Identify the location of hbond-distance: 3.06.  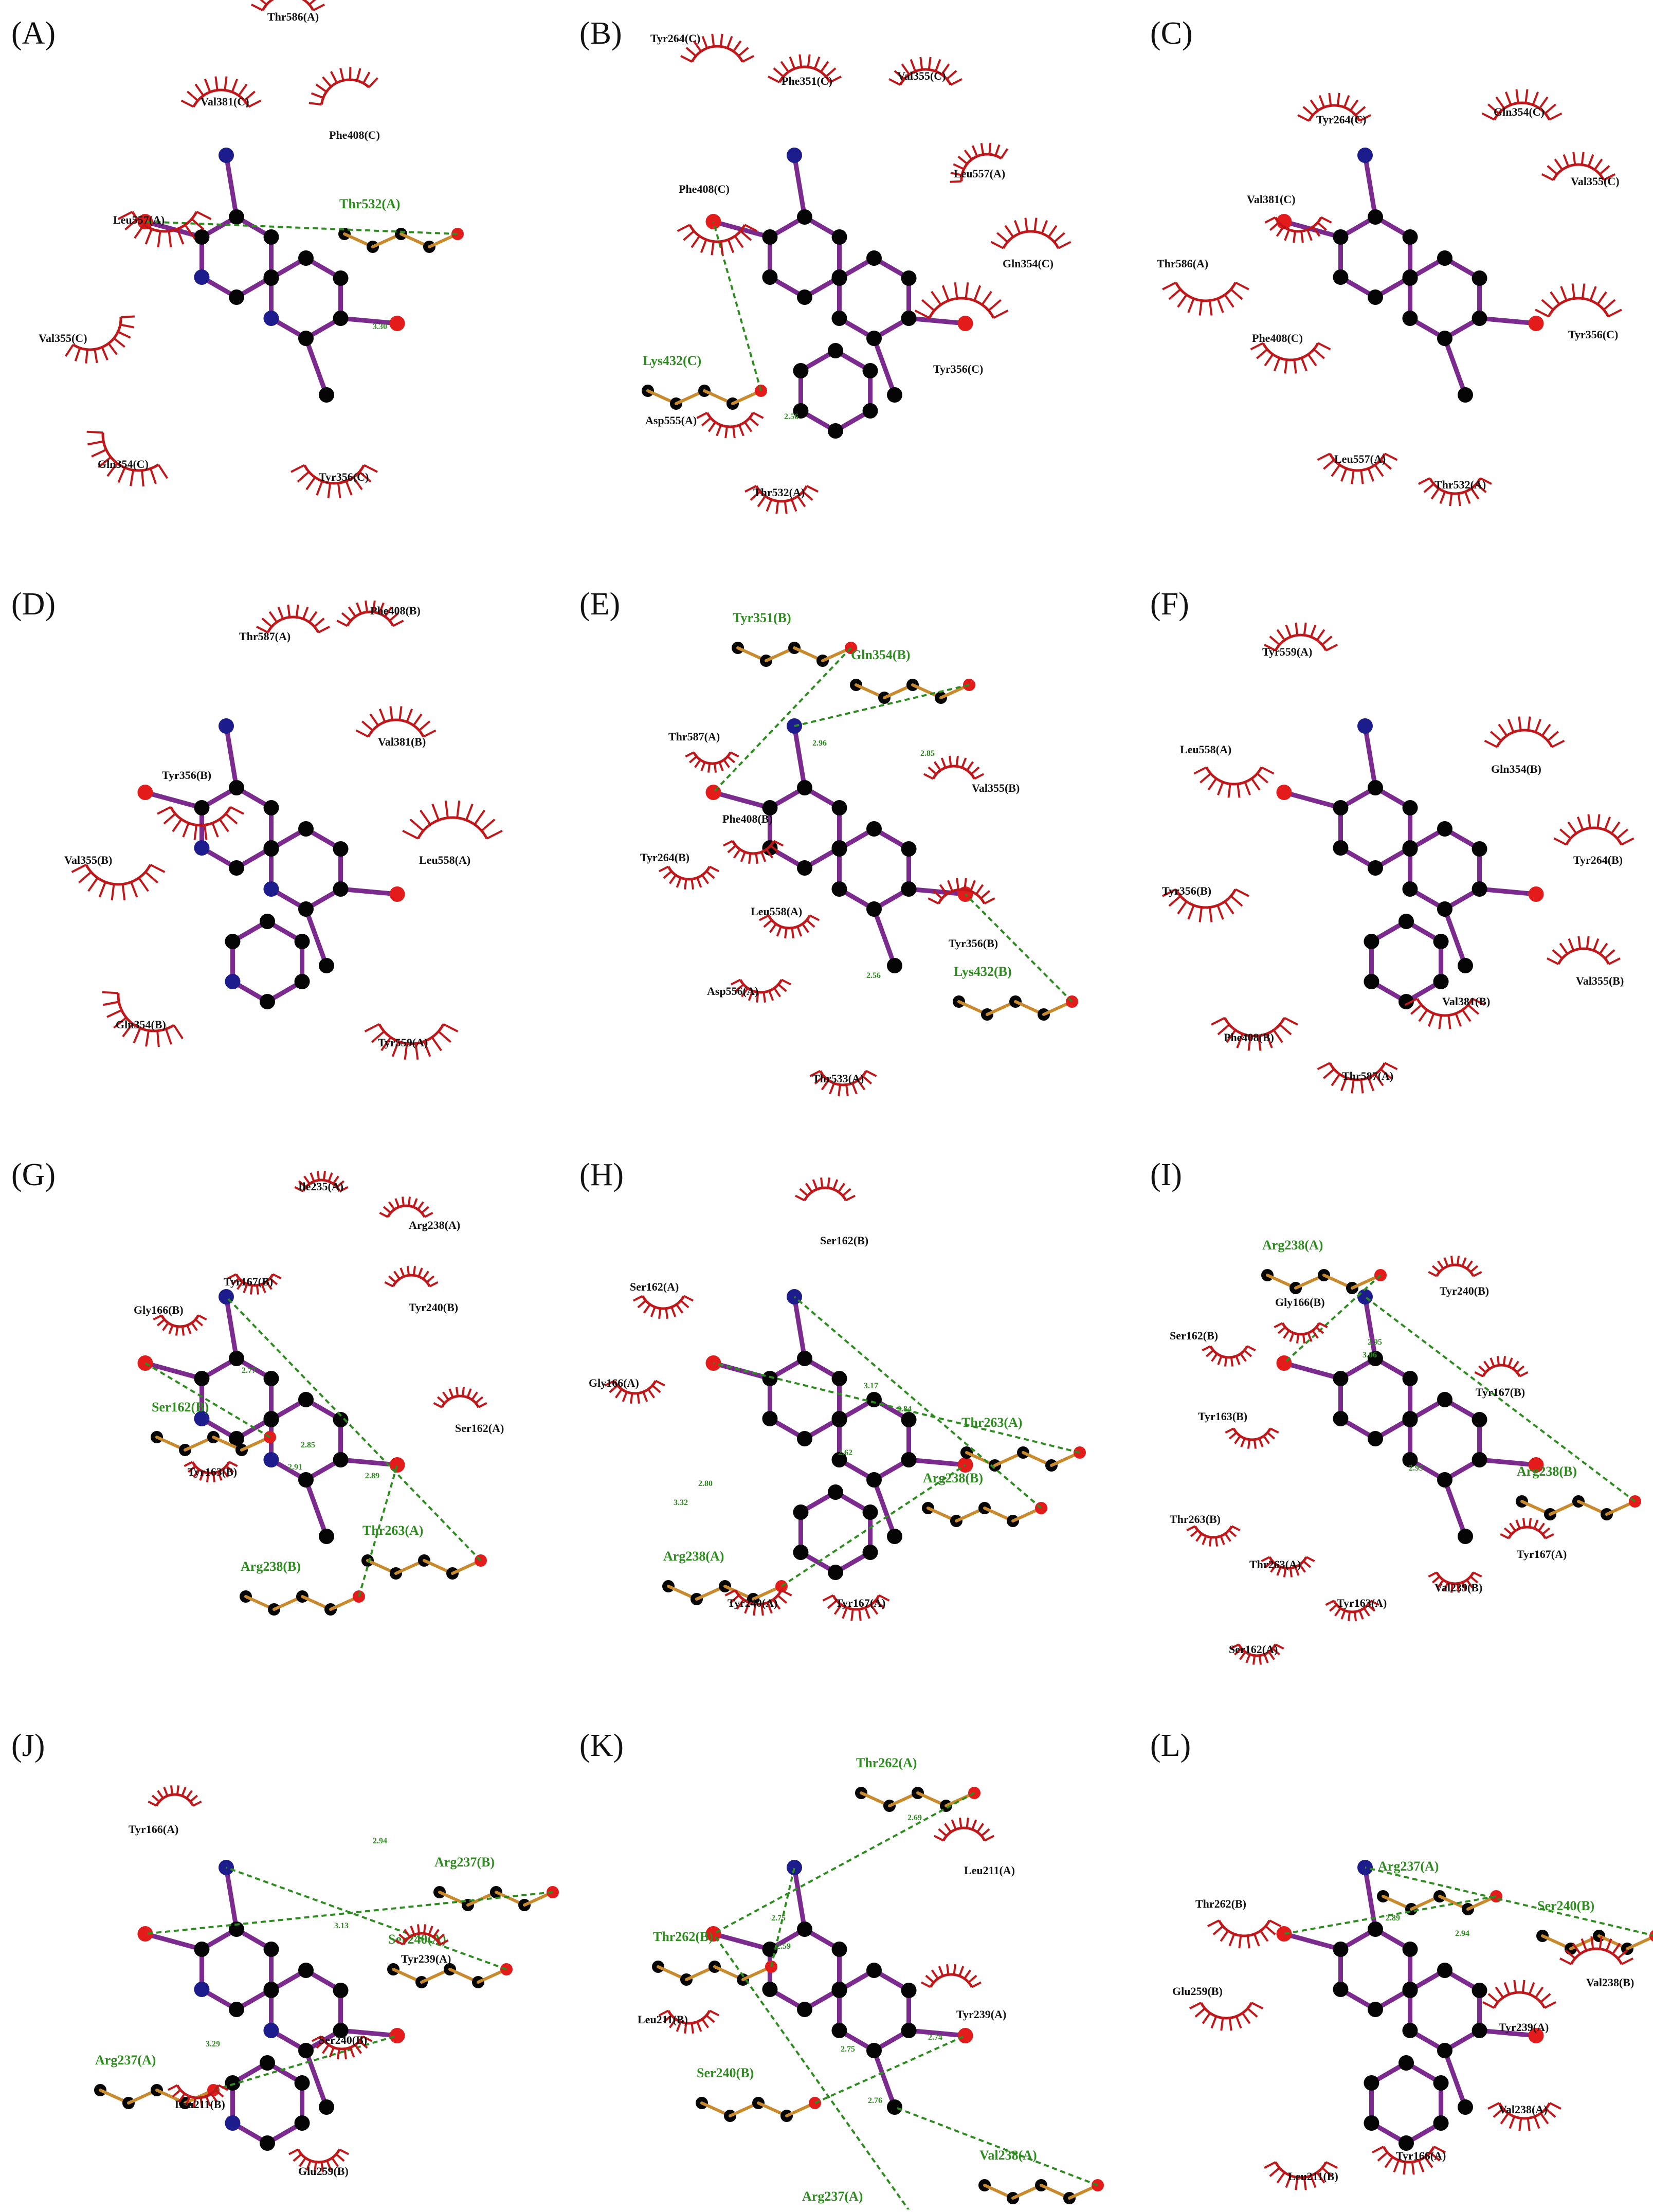
(1370, 1355).